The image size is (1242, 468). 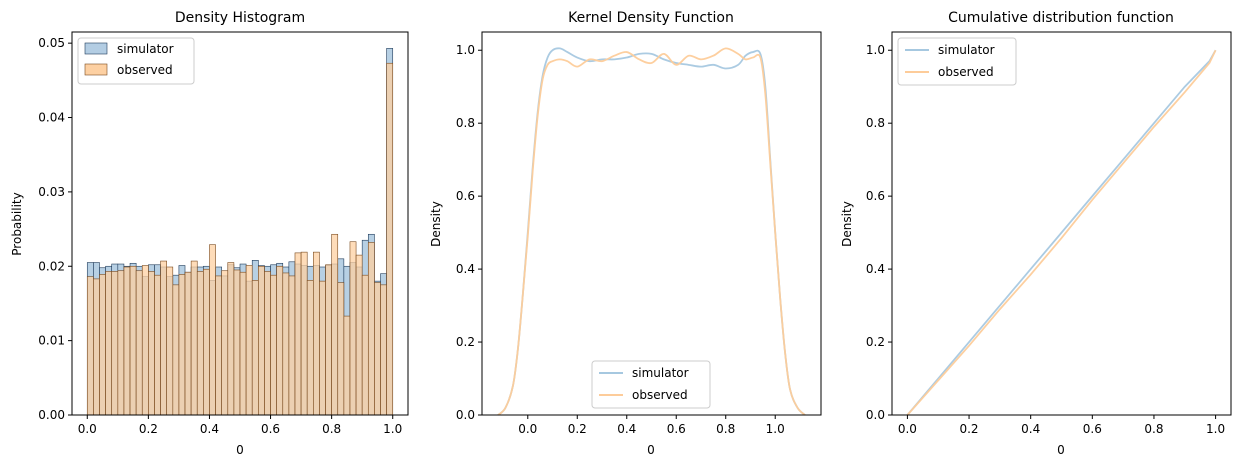 What do you see at coordinates (875, 342) in the screenshot?
I see `y-tick-label: 0.2` at bounding box center [875, 342].